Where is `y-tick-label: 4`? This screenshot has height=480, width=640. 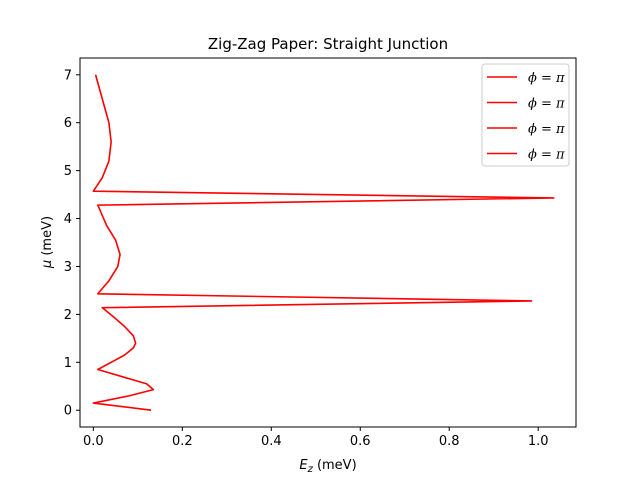
y-tick-label: 4 is located at coordinates (68, 219).